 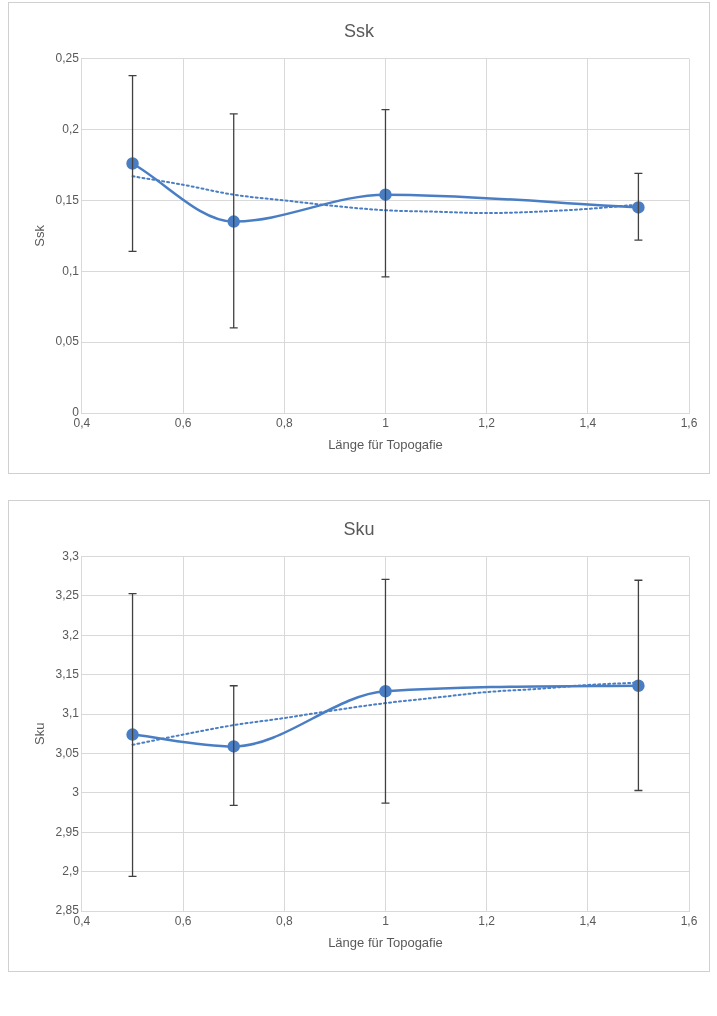 What do you see at coordinates (67, 831) in the screenshot?
I see `y-tick-label: 2,95` at bounding box center [67, 831].